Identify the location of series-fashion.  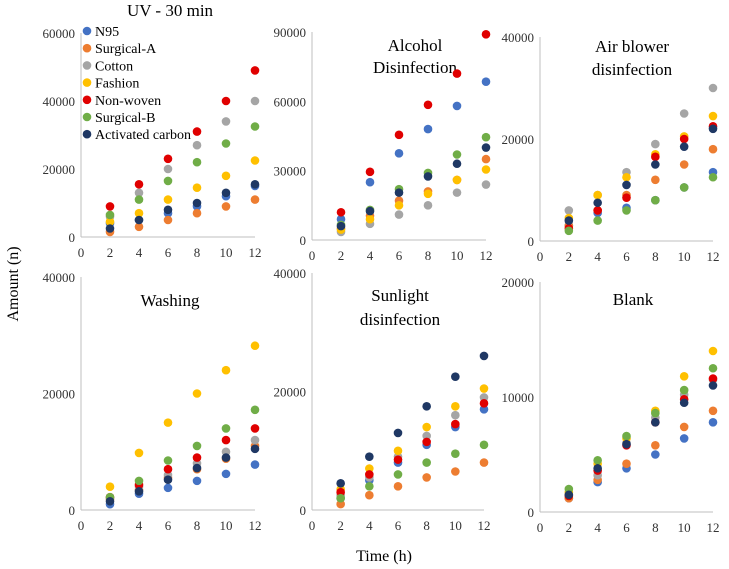
(641, 421).